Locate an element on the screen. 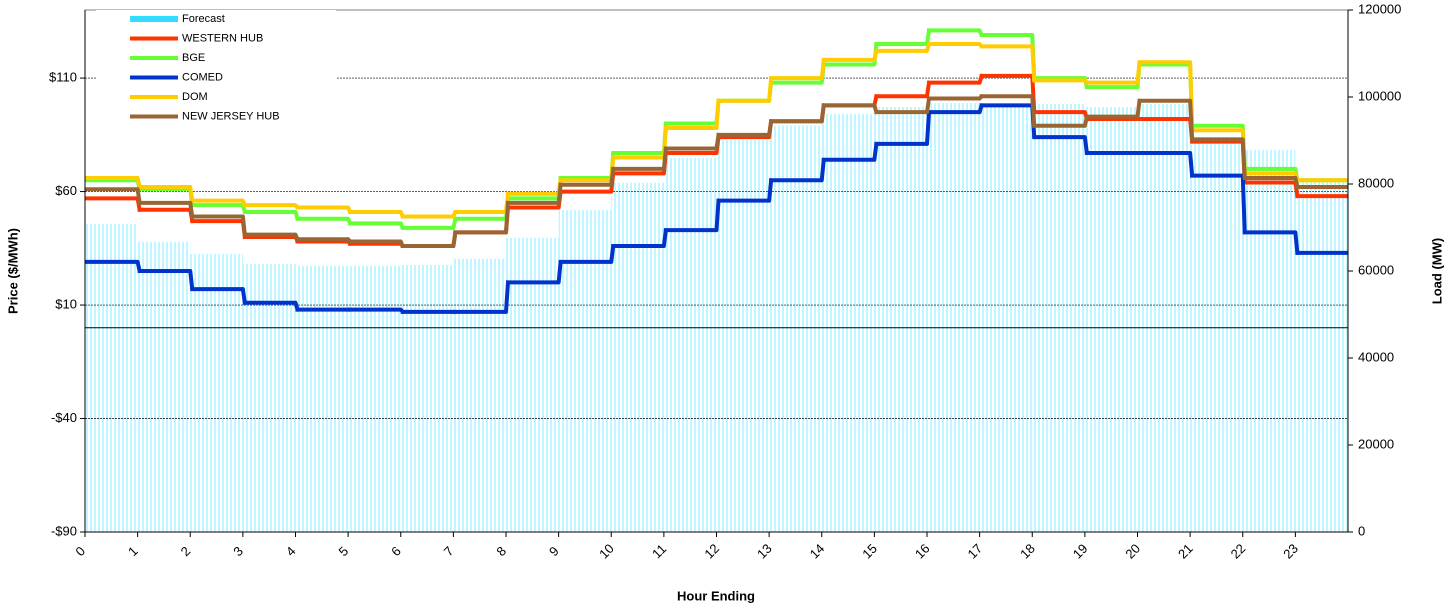 The image size is (1450, 608). x-tick-label: 3 is located at coordinates (238, 551).